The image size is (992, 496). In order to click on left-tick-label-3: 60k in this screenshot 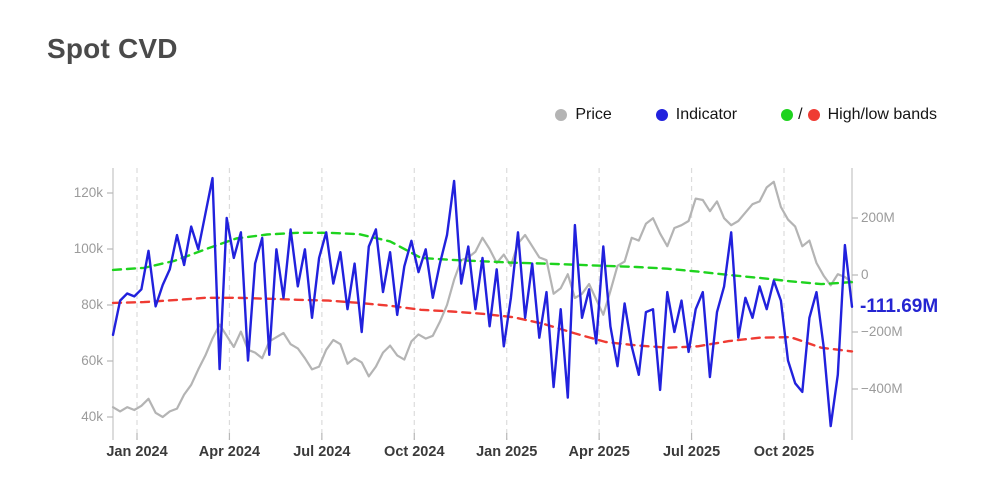, I will do `click(92, 360)`.